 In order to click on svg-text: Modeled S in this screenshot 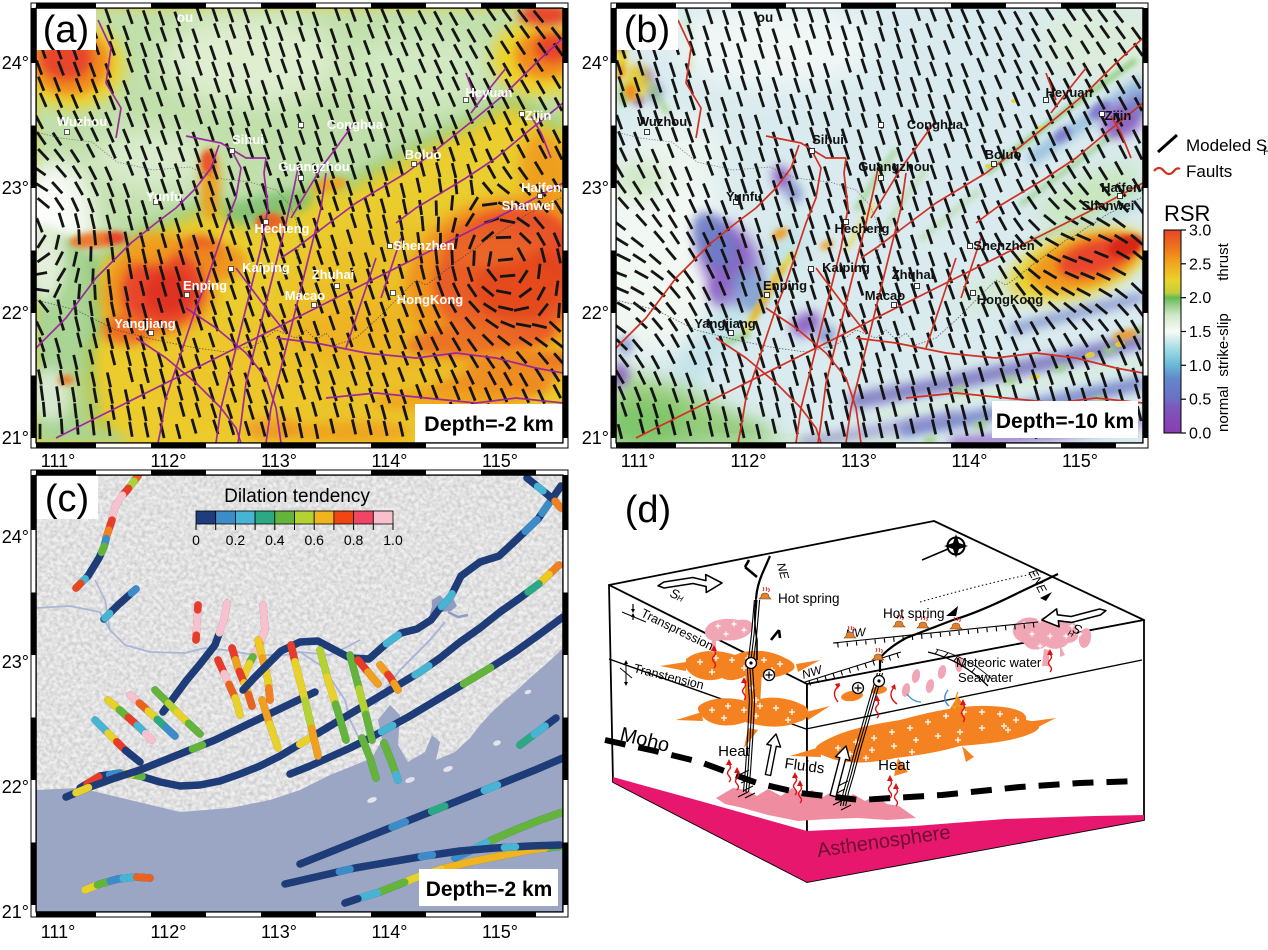, I will do `click(1226, 145)`.